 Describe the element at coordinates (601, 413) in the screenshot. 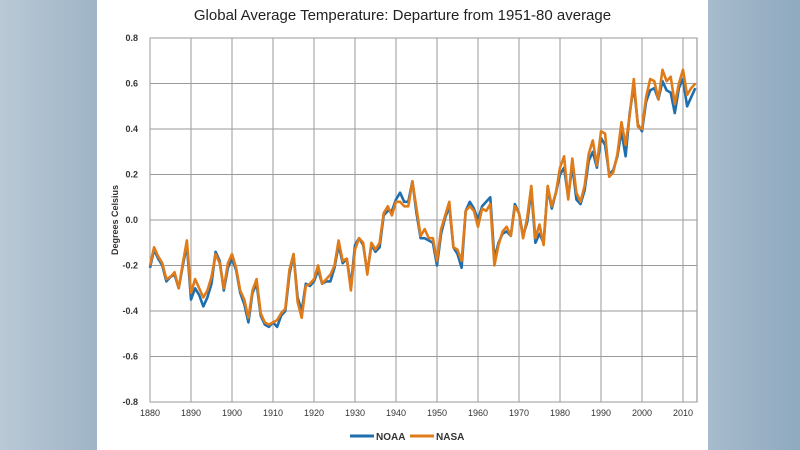

I see `x-tick-label: 1990` at that location.